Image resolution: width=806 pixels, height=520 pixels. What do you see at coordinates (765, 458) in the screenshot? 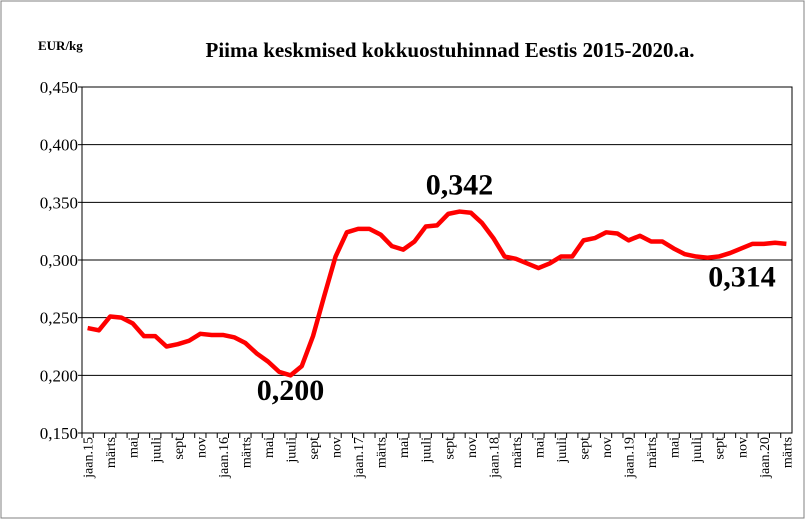
I see `x-tick-label: jaan.20` at bounding box center [765, 458].